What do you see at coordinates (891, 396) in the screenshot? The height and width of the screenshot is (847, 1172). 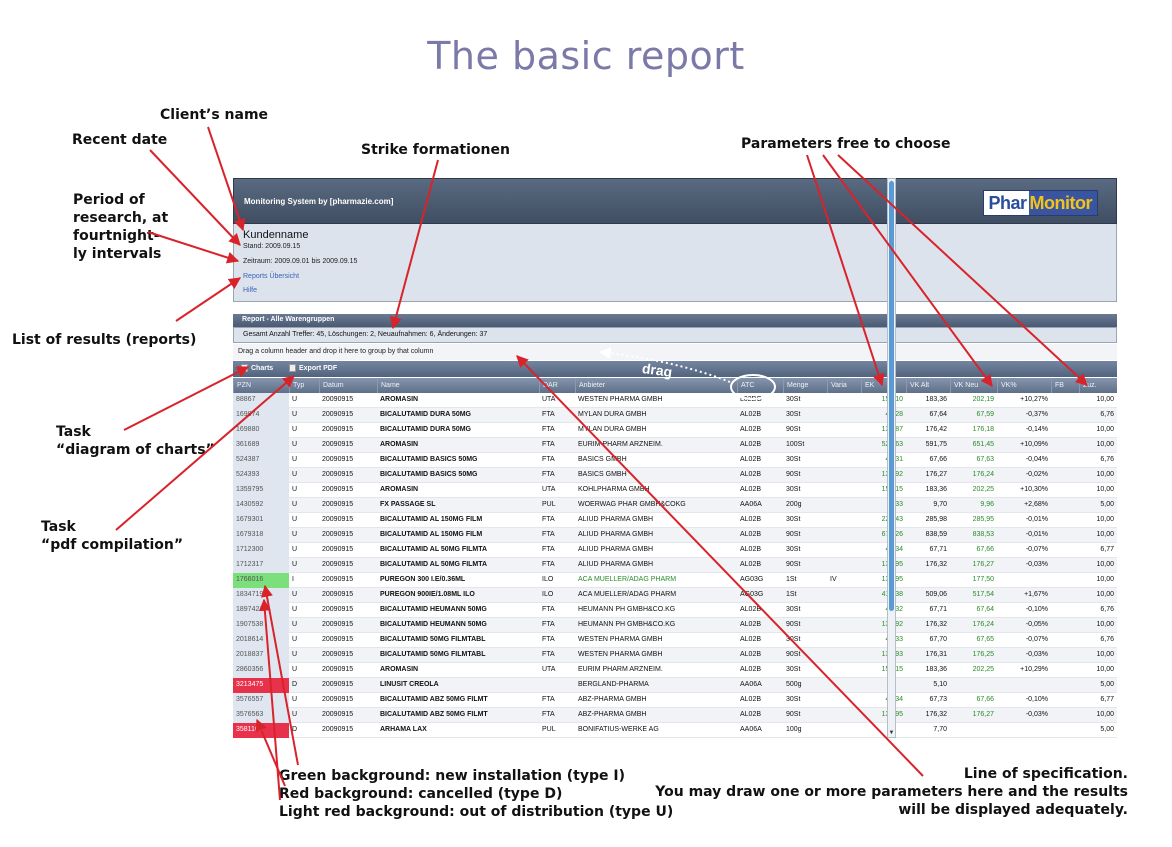 I see `scroll-thumb` at bounding box center [891, 396].